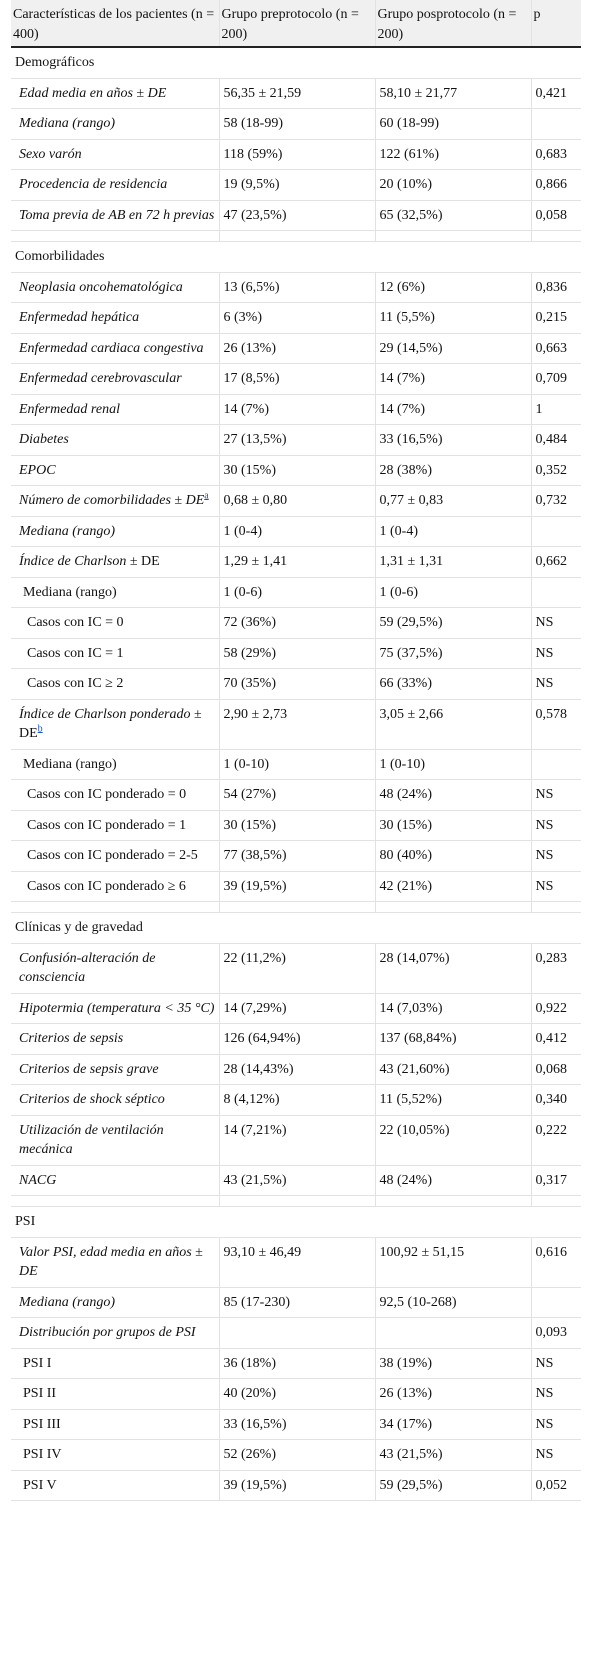 This screenshot has width=590, height=1660. What do you see at coordinates (453, 24) in the screenshot?
I see `header-postprotocol-group: Grupo posprotocolo (n = 200)` at bounding box center [453, 24].